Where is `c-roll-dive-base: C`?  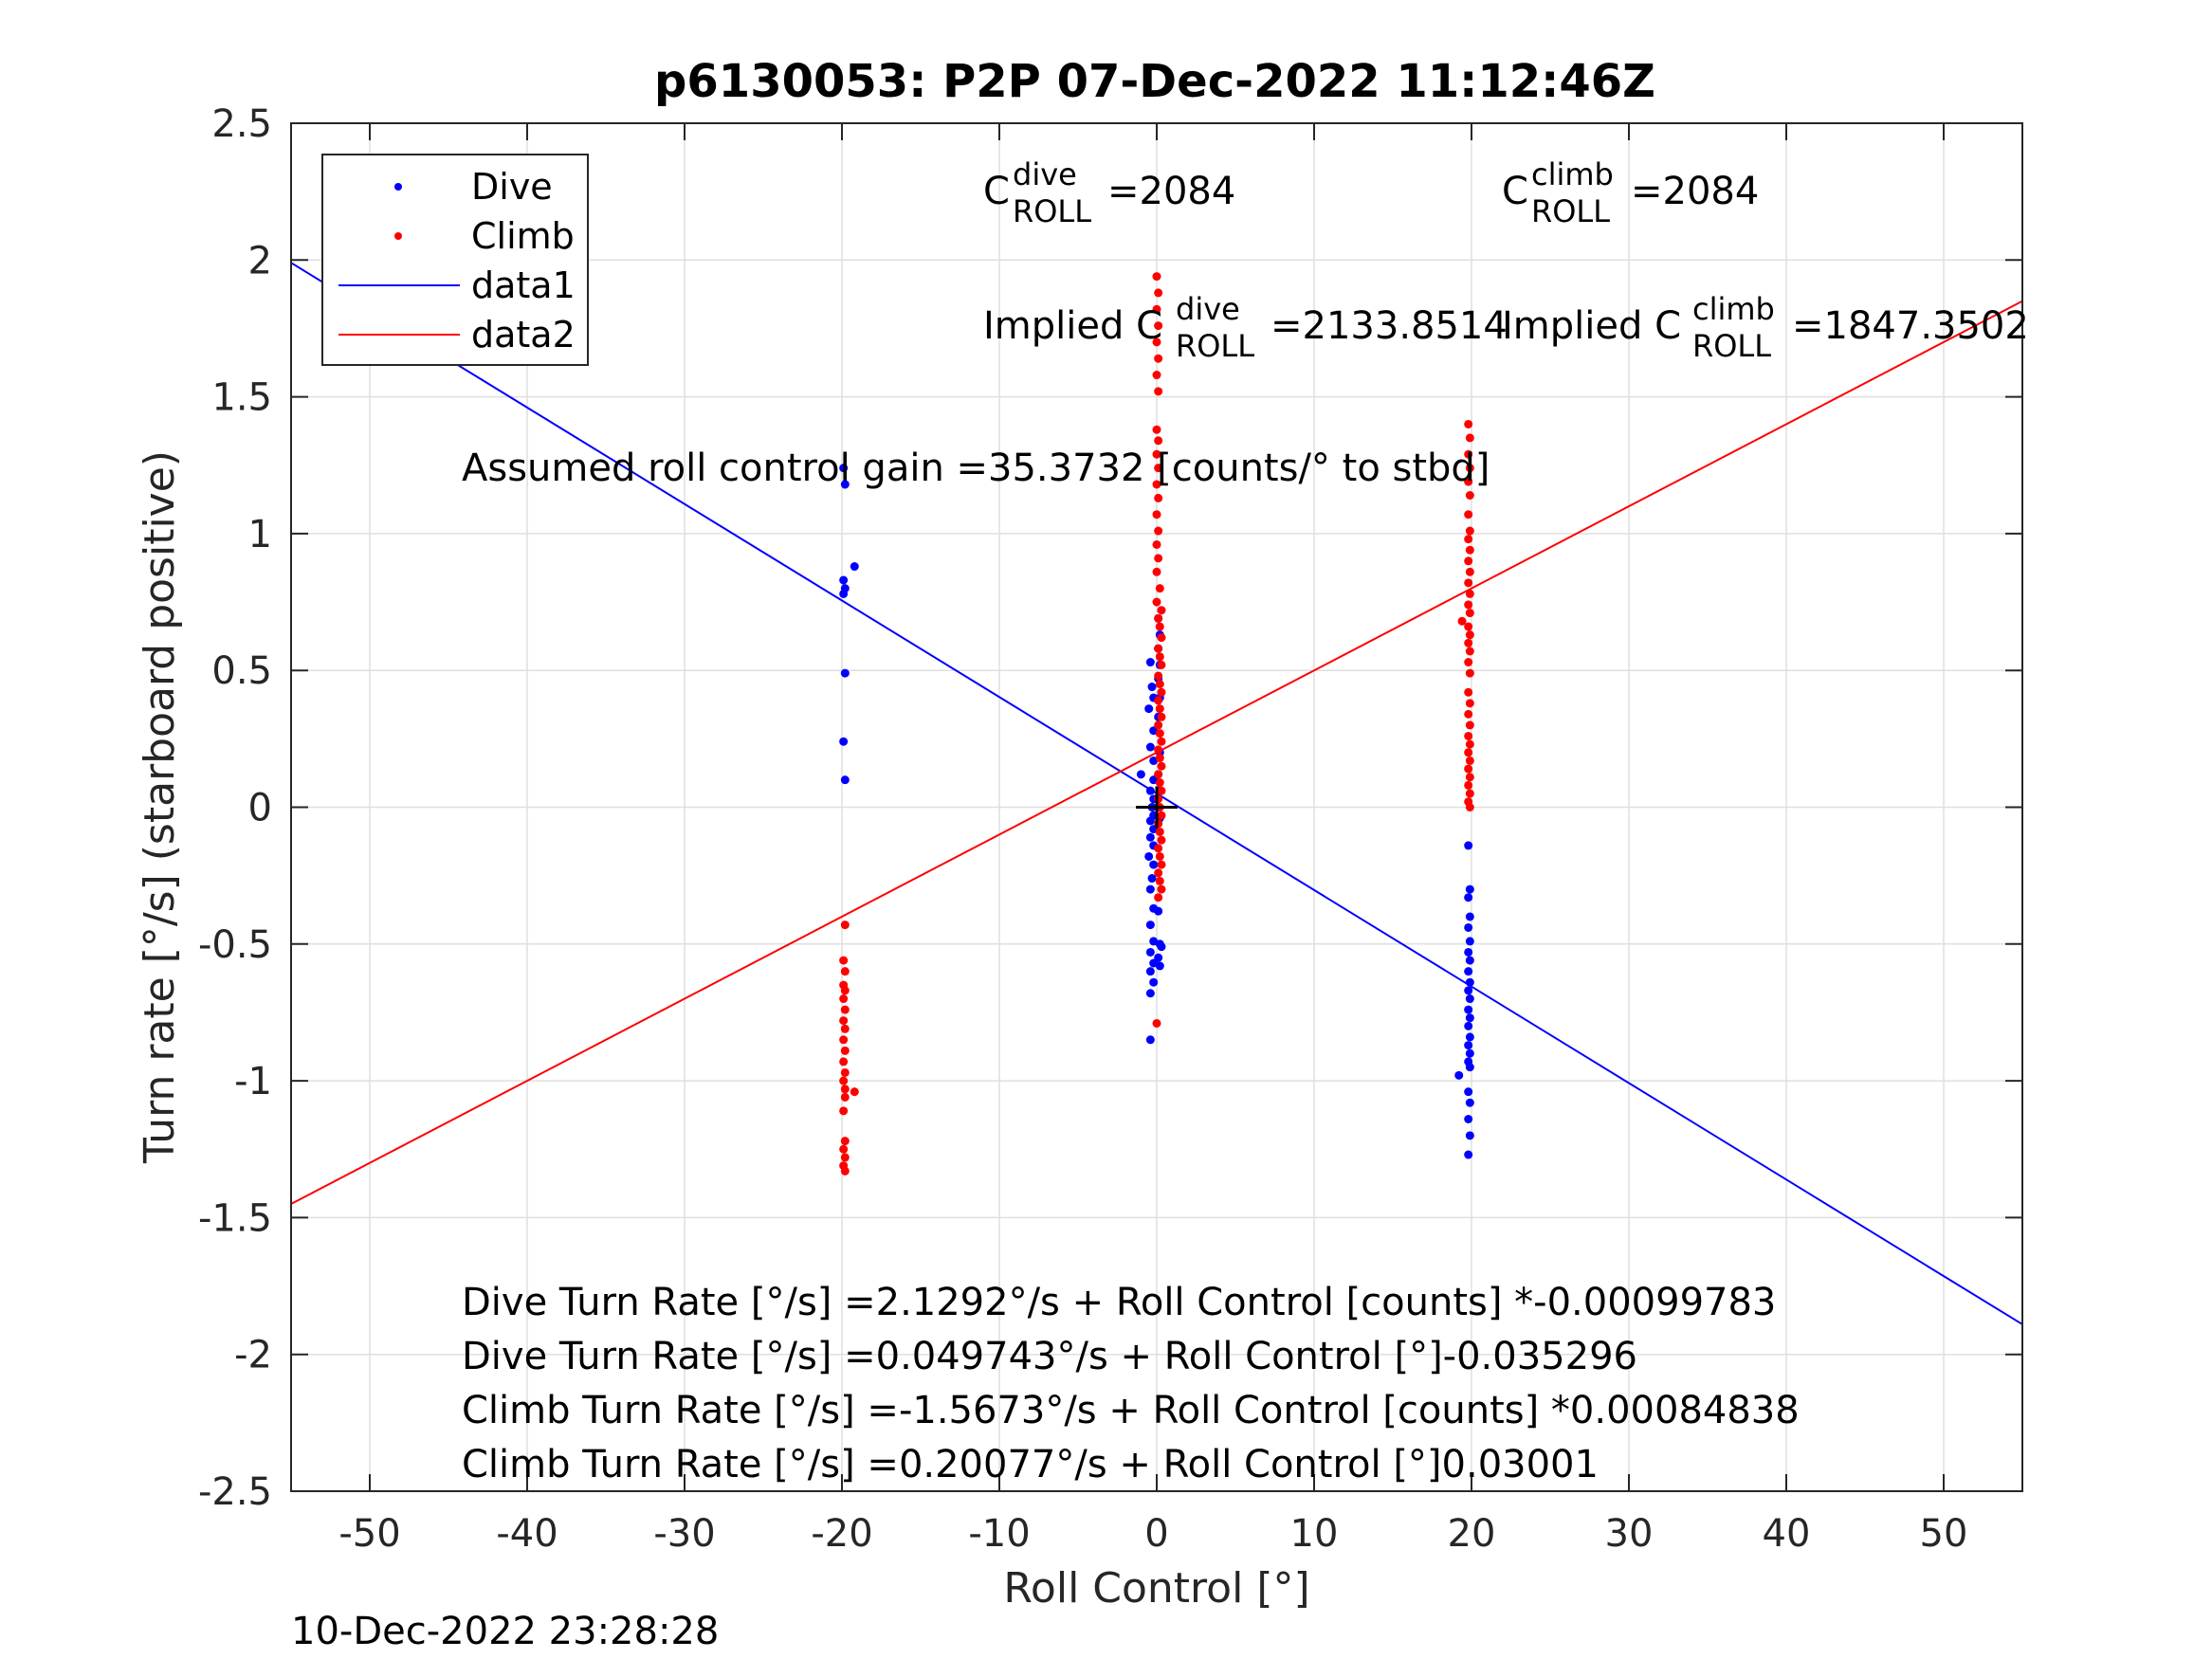 c-roll-dive-base: C is located at coordinates (996, 191).